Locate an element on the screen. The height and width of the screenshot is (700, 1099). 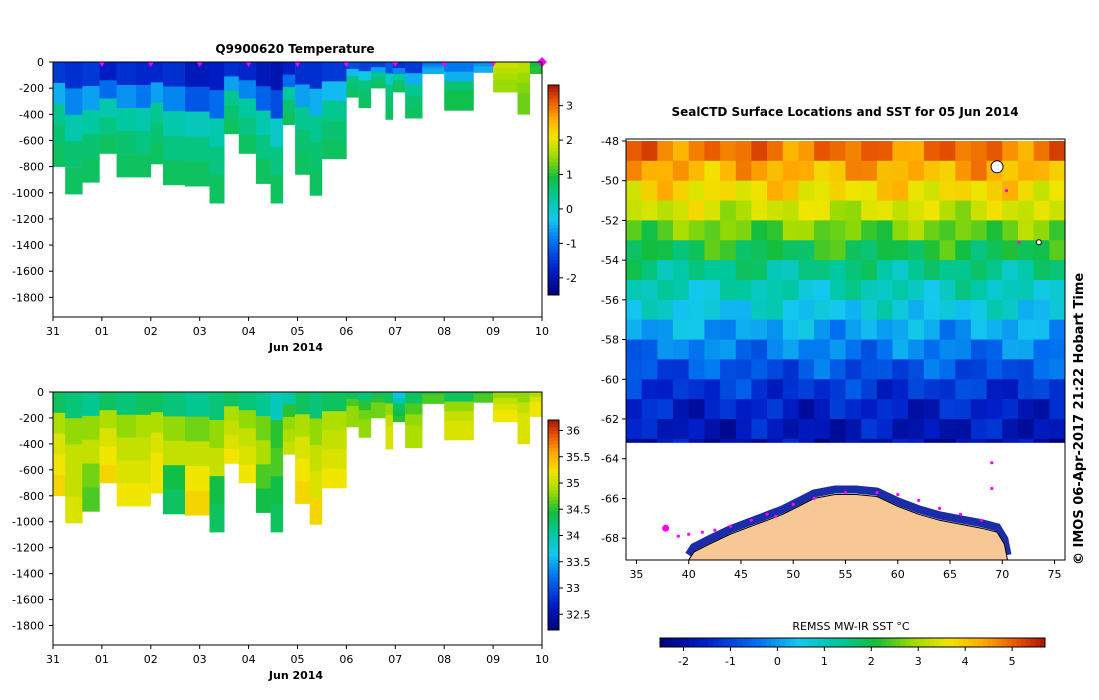
surface-marker is located at coordinates (101, 64).